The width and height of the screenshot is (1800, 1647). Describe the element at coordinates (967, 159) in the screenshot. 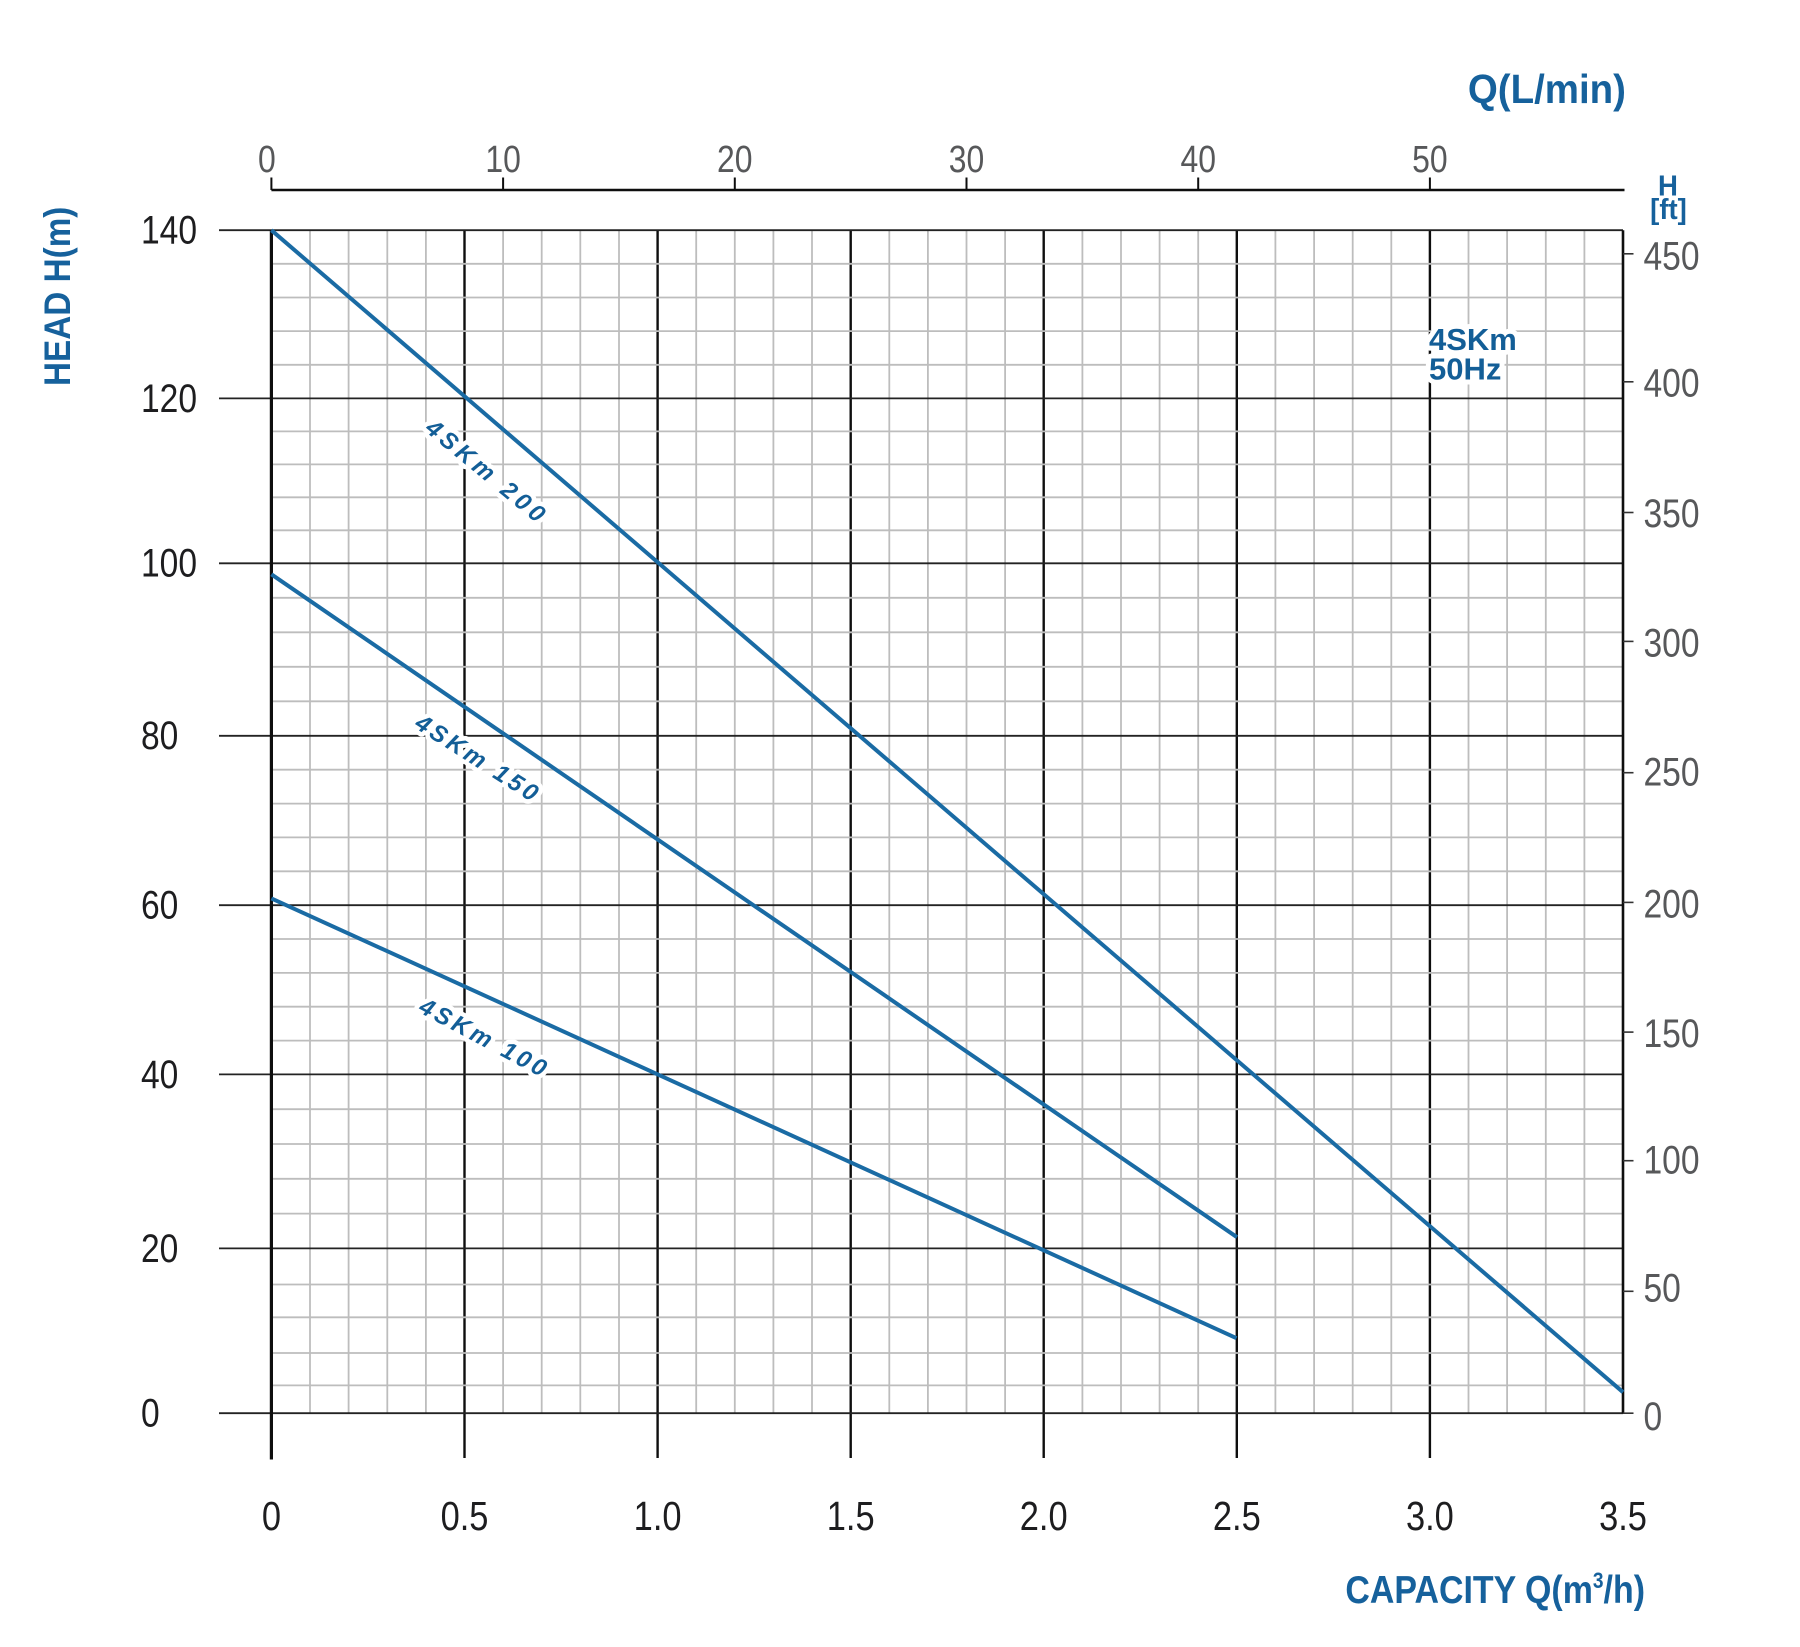

I see `svg-text: 30` at that location.